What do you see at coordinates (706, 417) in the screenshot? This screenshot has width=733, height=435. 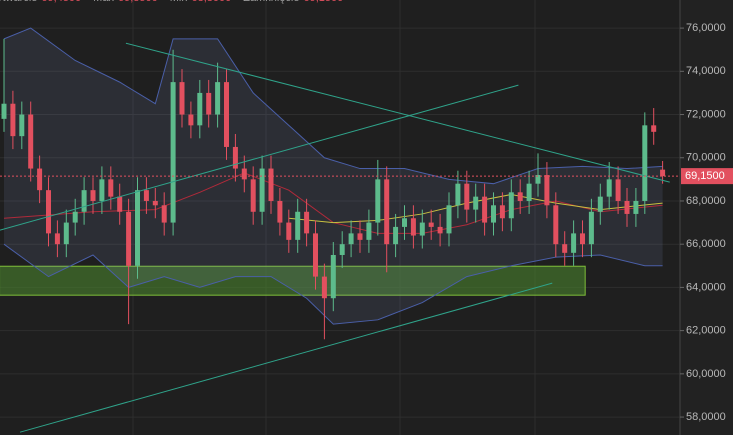 I see `y-tick-label: 58,0000` at bounding box center [706, 417].